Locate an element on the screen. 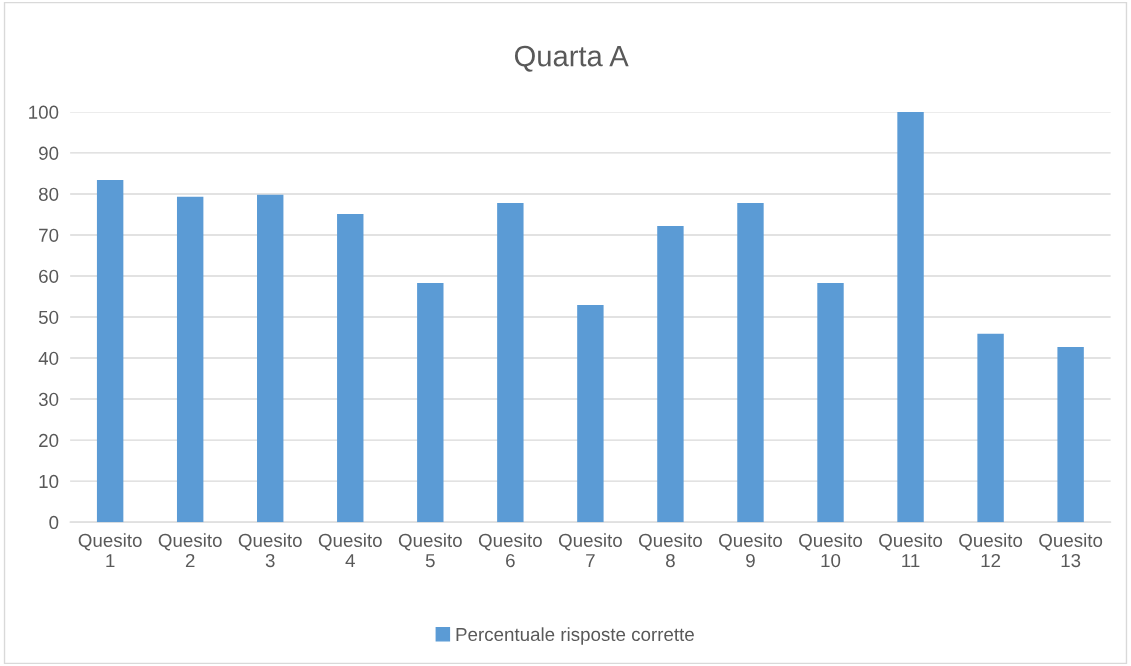 This screenshot has width=1131, height=666. y-tick-label: 60 is located at coordinates (49, 276).